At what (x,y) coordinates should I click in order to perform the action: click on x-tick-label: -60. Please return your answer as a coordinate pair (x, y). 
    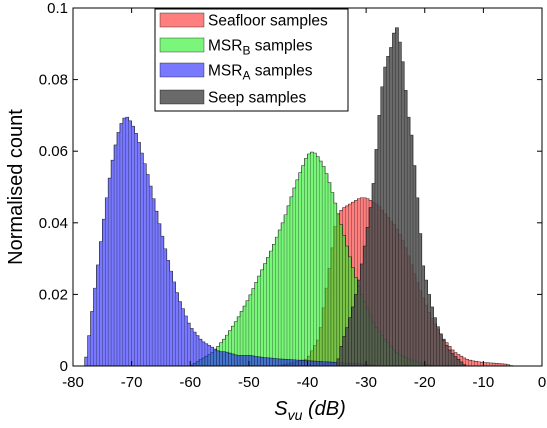
    Looking at the image, I should click on (190, 382).